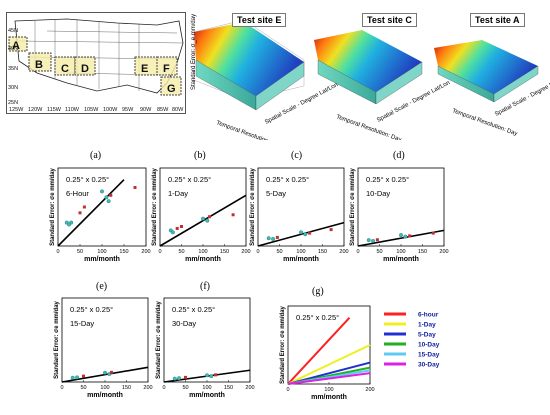  Describe the element at coordinates (13, 49) in the screenshot. I see `svg-text: 40N` at that location.